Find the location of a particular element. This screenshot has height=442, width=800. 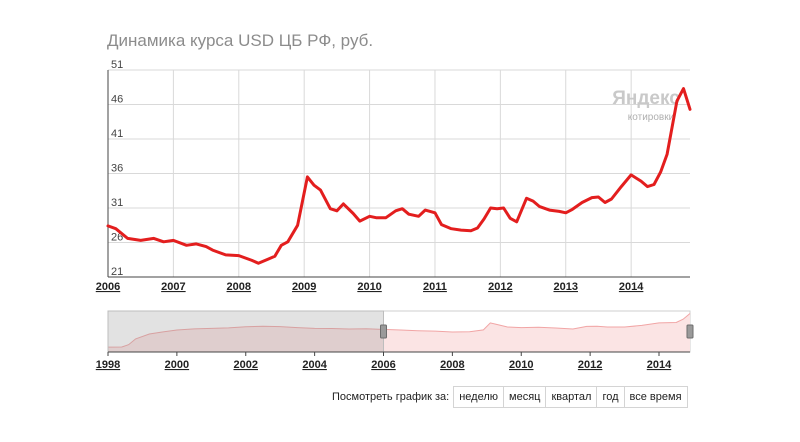

x-tick-label: 2009 is located at coordinates (304, 287).